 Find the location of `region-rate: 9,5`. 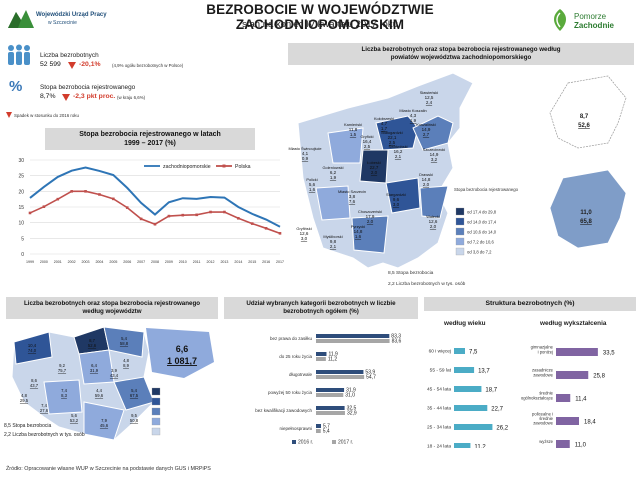

region-rate: 9,5 is located at coordinates (134, 415).